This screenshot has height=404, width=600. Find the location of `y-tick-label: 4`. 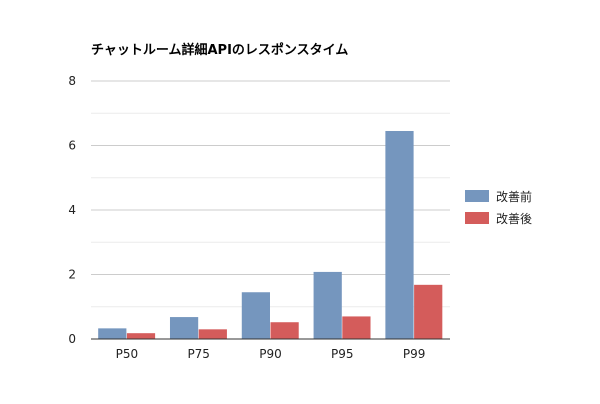

y-tick-label: 4 is located at coordinates (72, 210).